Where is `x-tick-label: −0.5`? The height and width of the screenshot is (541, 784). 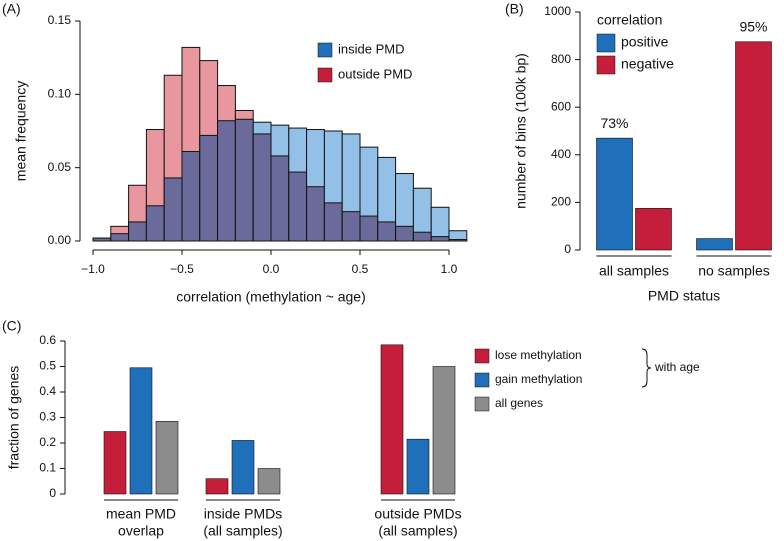
x-tick-label: −0.5 is located at coordinates (182, 269).